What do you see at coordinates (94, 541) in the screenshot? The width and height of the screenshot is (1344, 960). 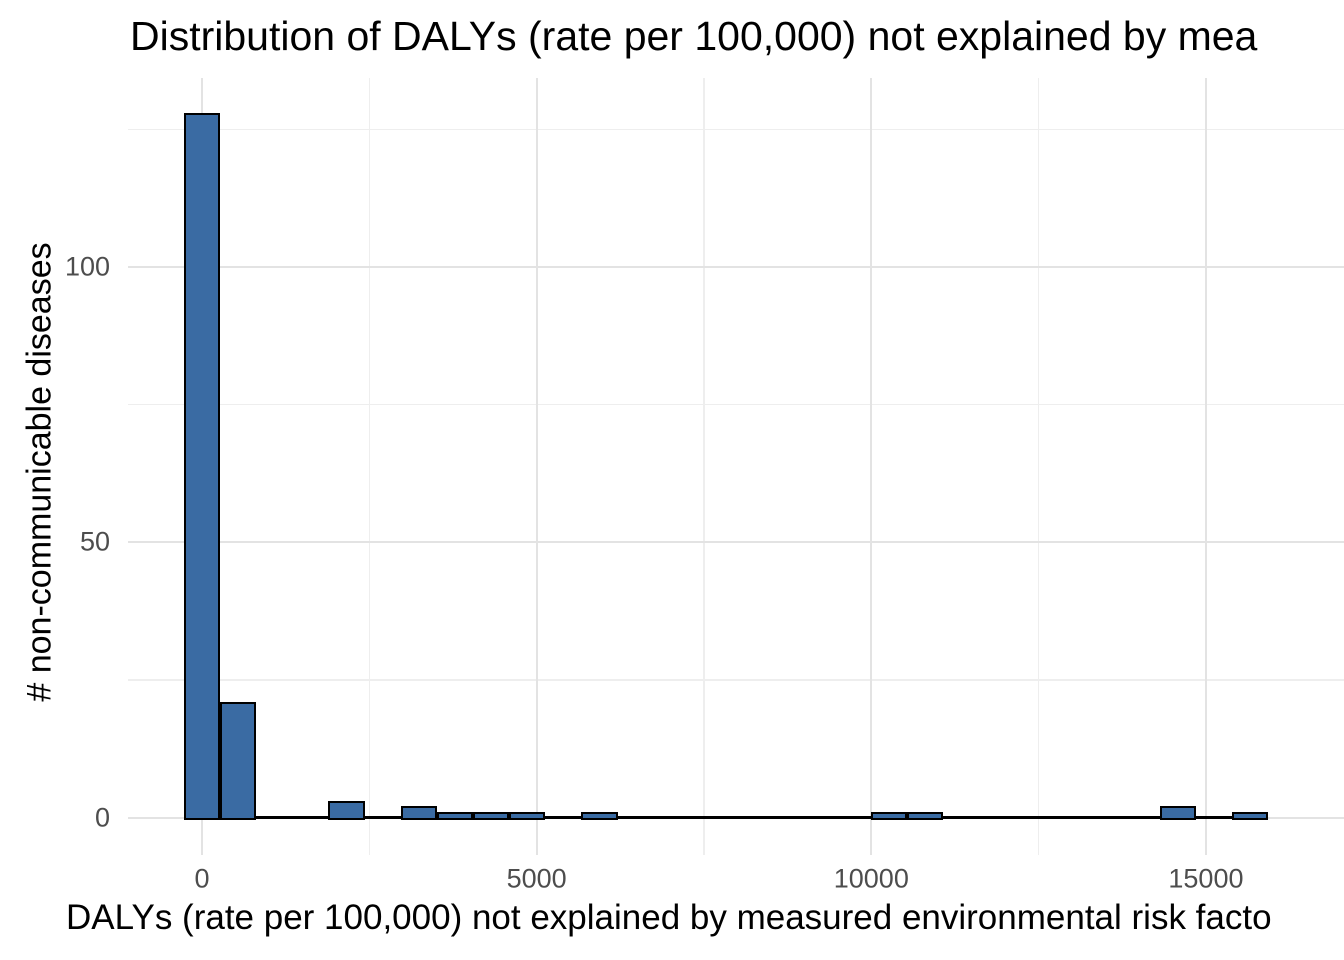 I see `y-tick-label: 50` at bounding box center [94, 541].